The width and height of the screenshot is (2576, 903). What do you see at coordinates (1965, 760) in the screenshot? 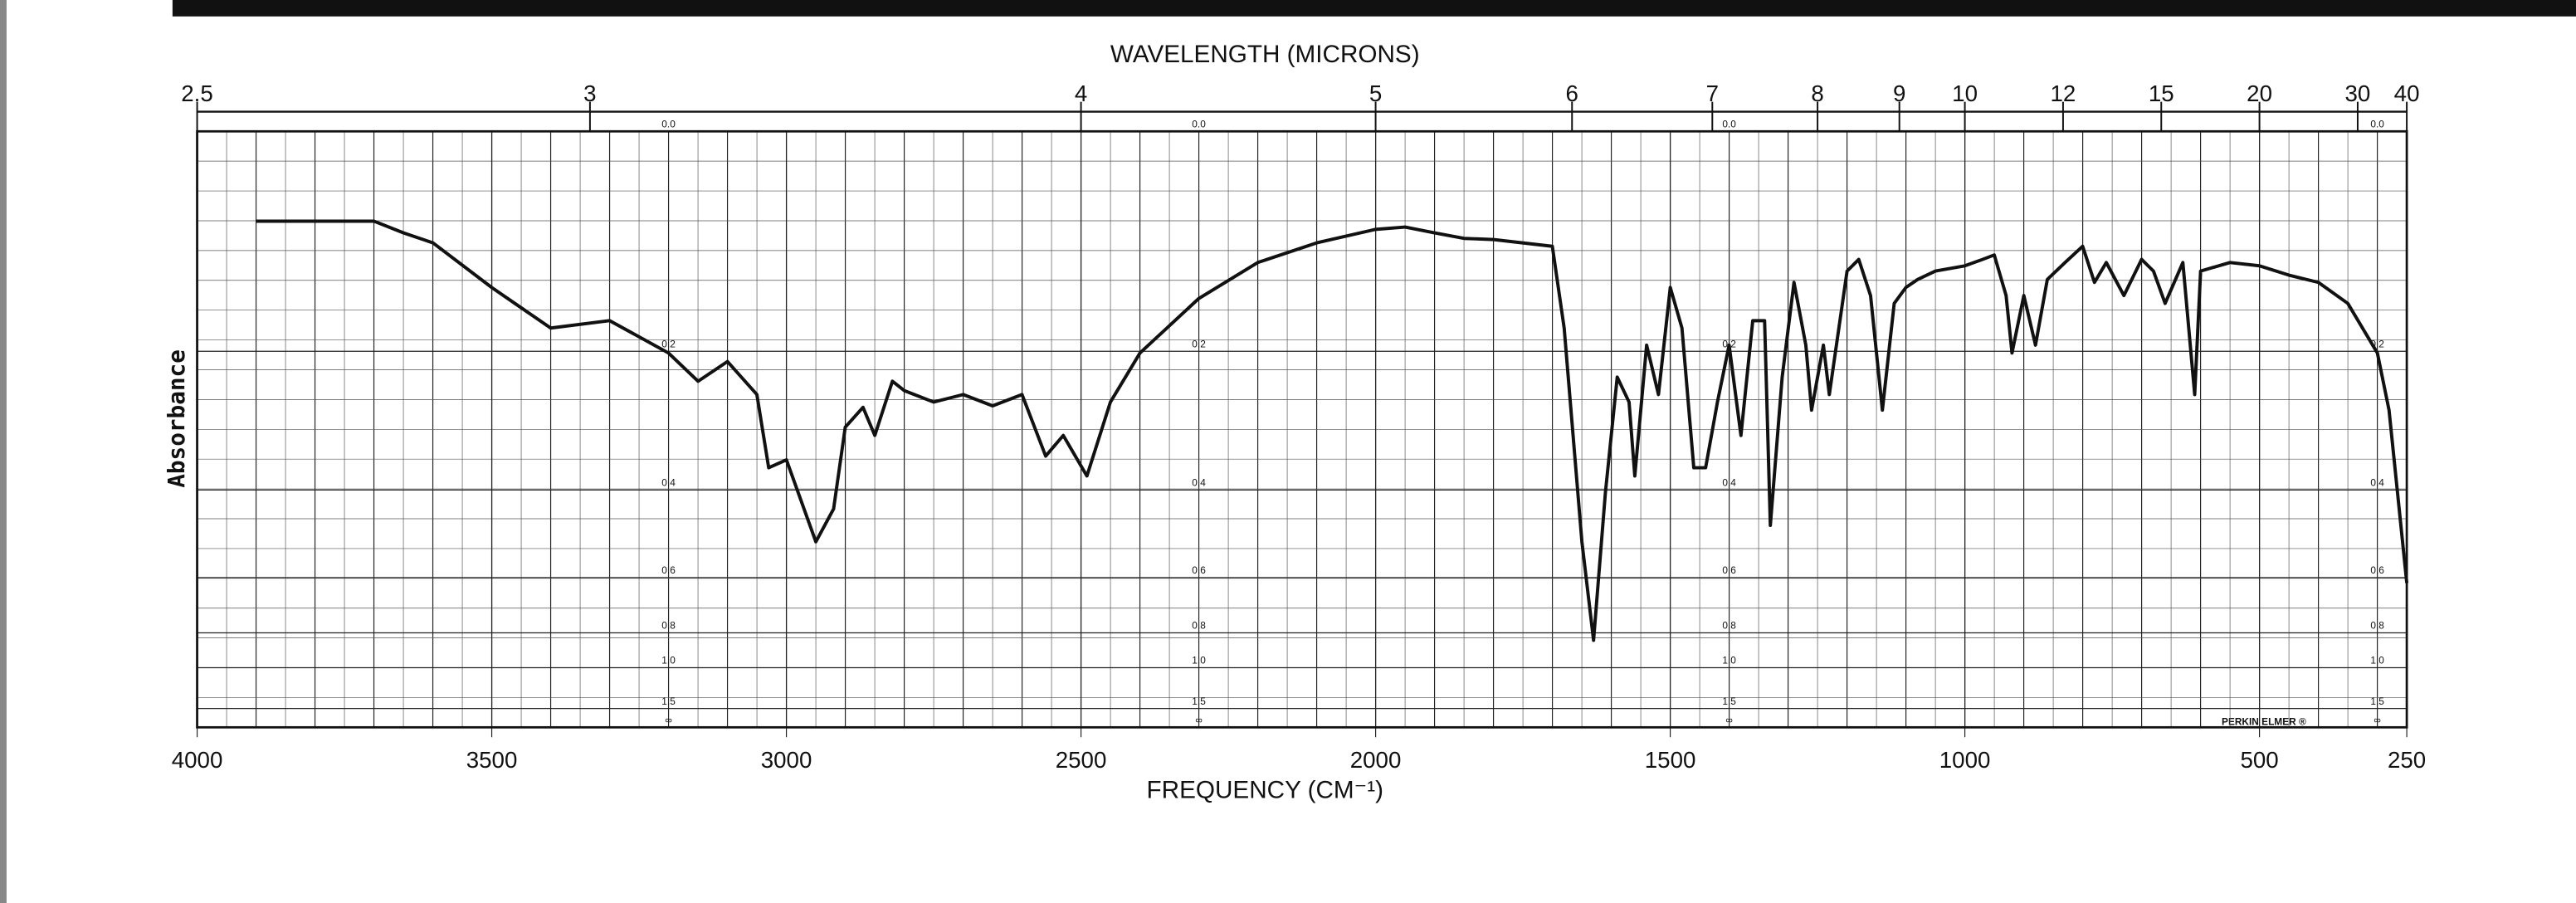
I see `x-tick-label: 1000` at bounding box center [1965, 760].